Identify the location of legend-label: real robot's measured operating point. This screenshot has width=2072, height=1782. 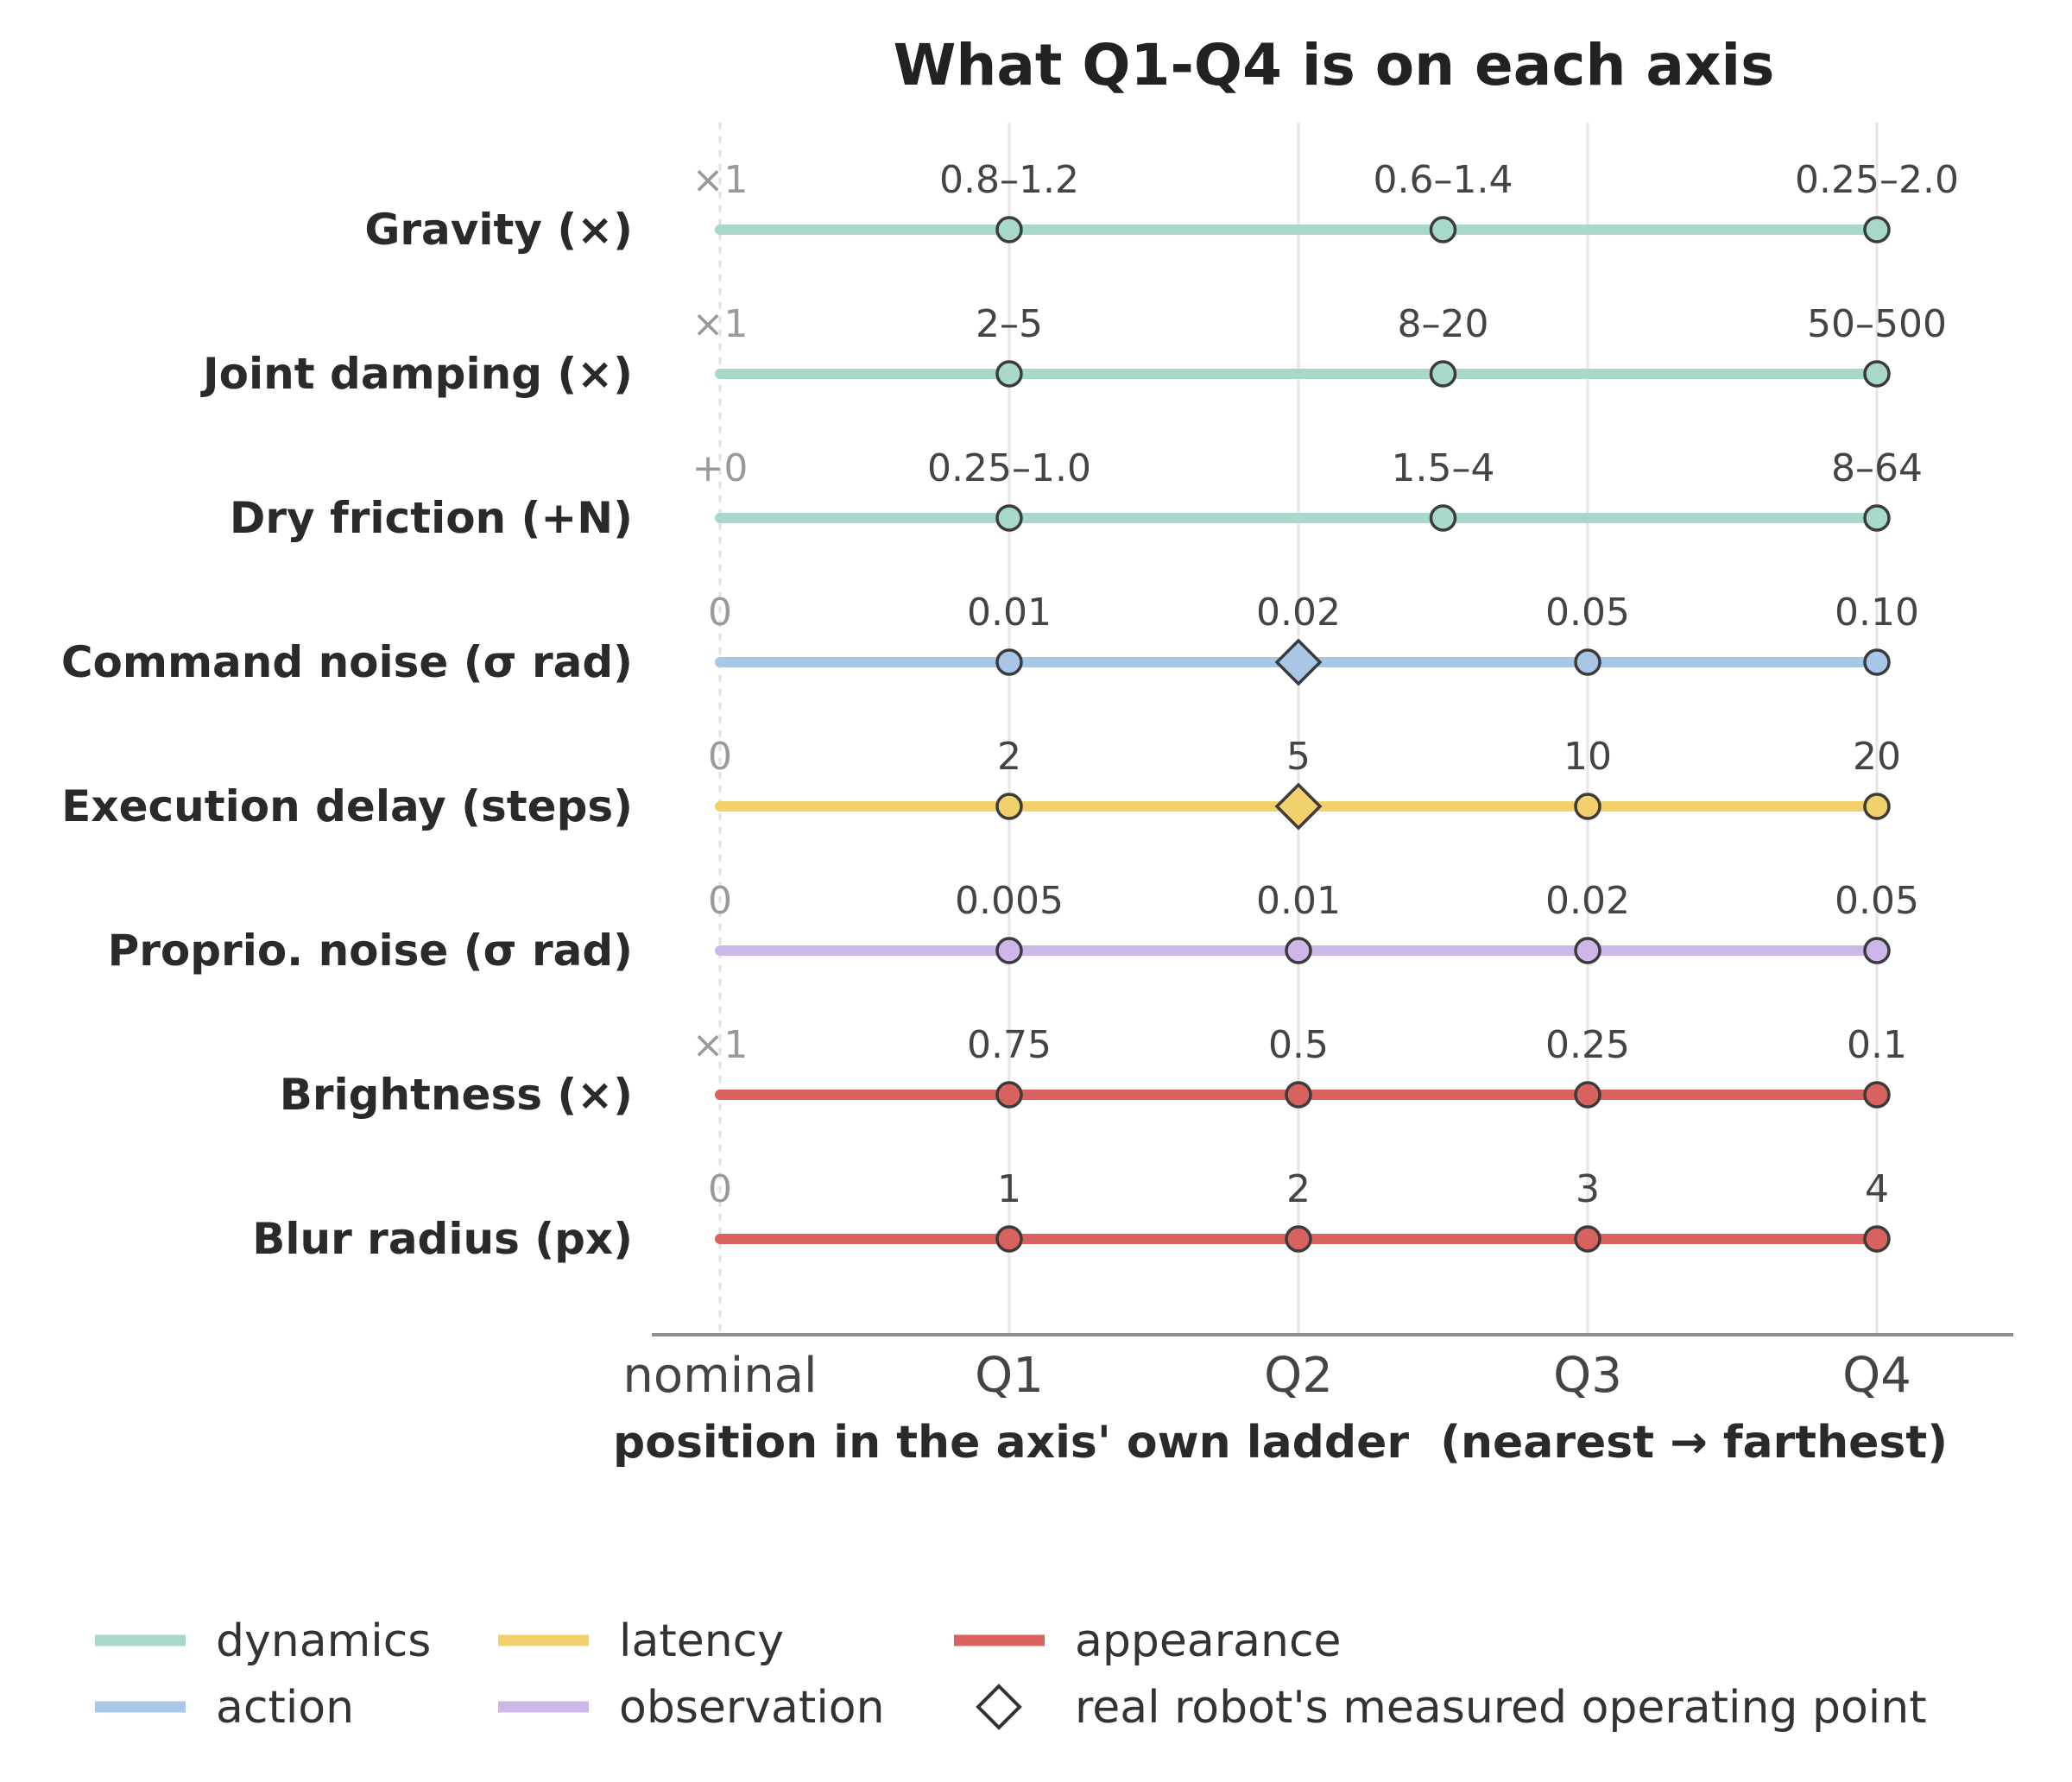
(1501, 1708).